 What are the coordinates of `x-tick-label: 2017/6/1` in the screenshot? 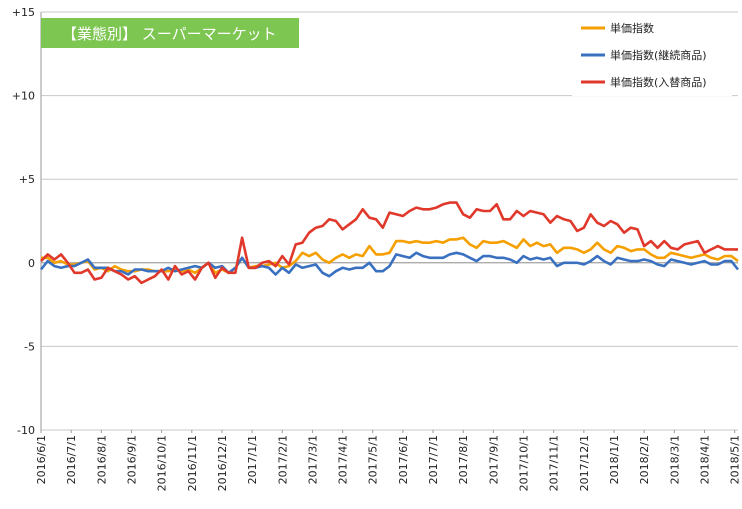 It's located at (403, 459).